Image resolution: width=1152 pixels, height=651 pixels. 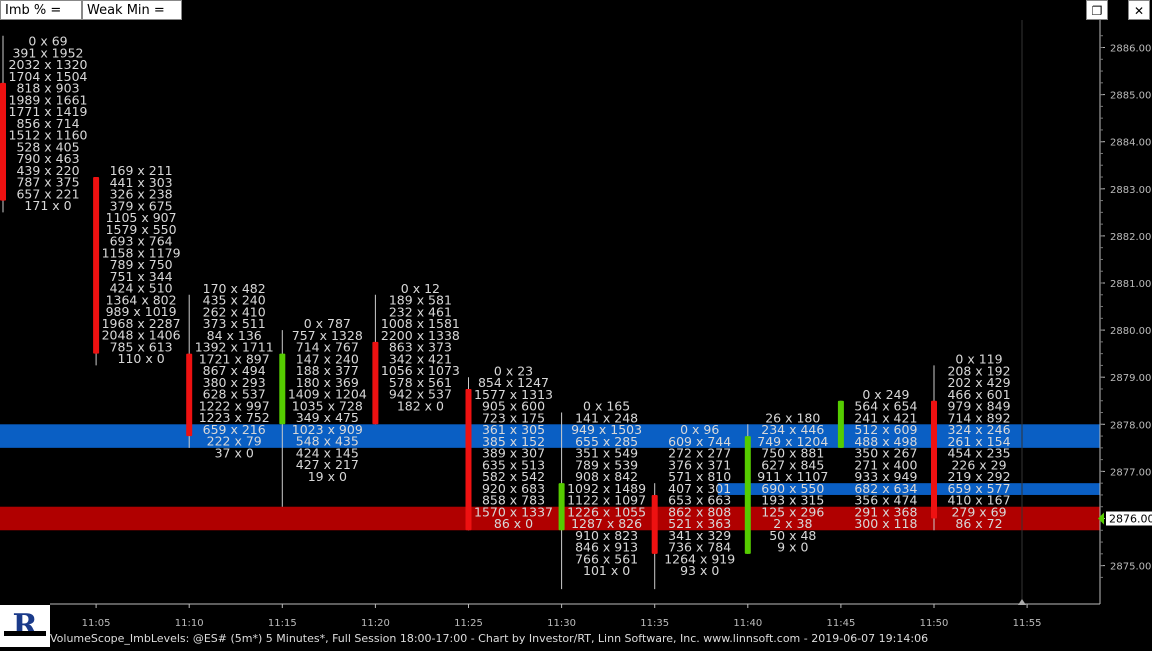 What do you see at coordinates (885, 500) in the screenshot?
I see `footprint-cell: 356 x 474` at bounding box center [885, 500].